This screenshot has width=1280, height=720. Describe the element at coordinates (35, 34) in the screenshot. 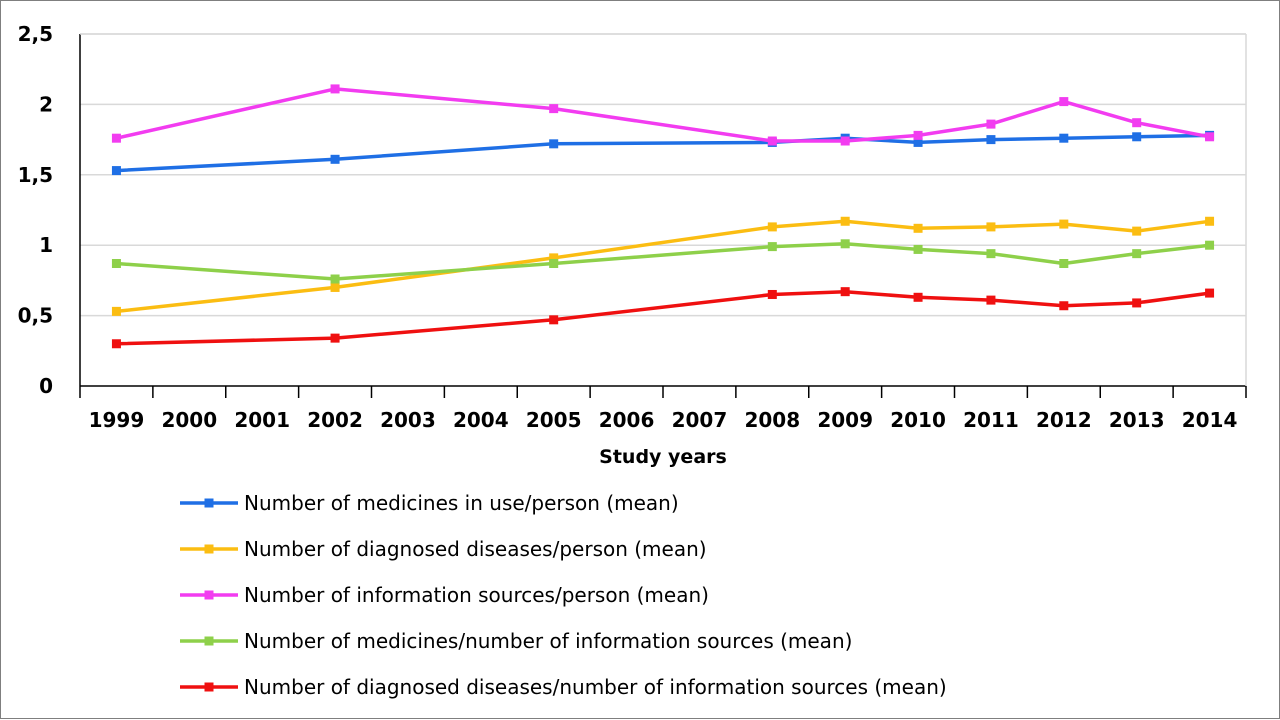

I see `y-tick-label: 2,5` at that location.